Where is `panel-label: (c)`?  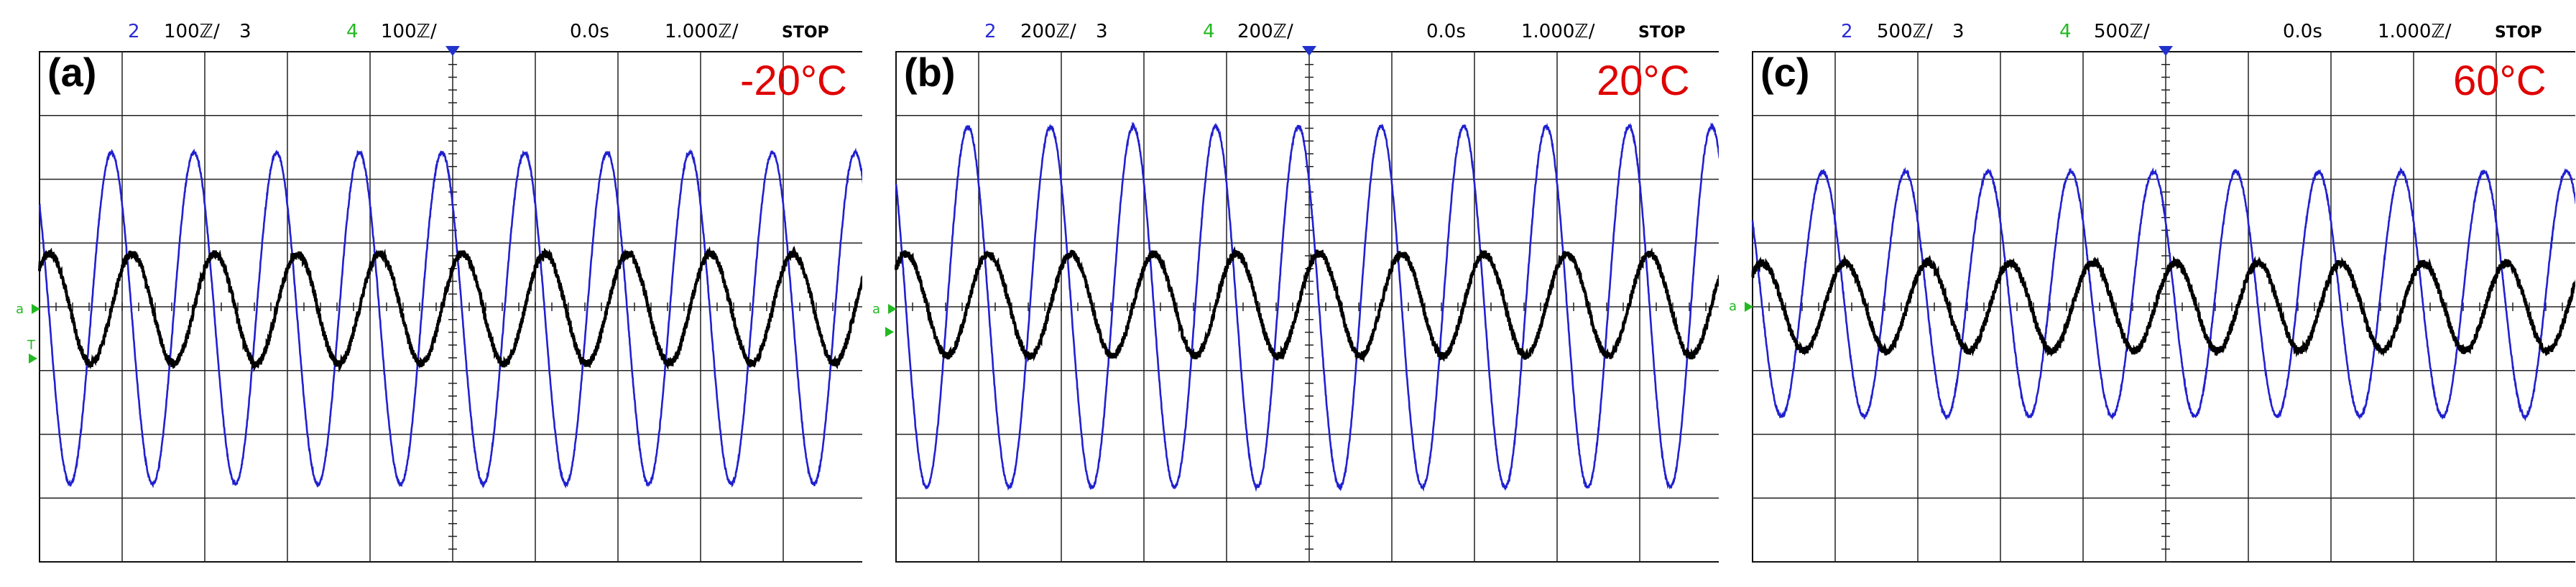
panel-label: (c) is located at coordinates (1785, 72).